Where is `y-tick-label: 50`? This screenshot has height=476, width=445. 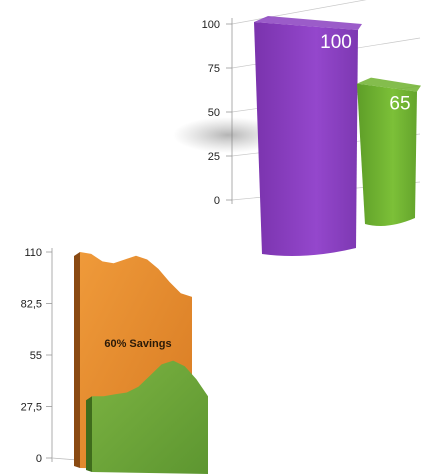 y-tick-label: 50 is located at coordinates (214, 113).